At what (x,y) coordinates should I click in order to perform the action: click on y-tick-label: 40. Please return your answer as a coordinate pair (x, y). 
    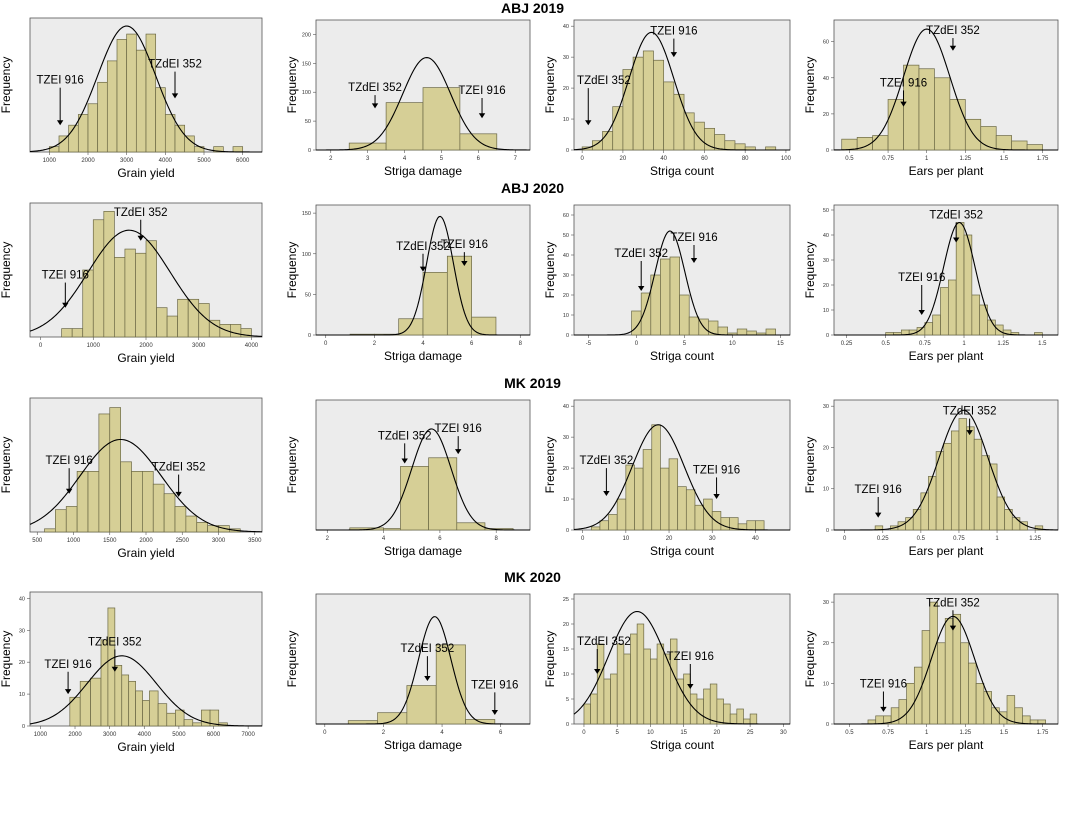
    Looking at the image, I should click on (22, 599).